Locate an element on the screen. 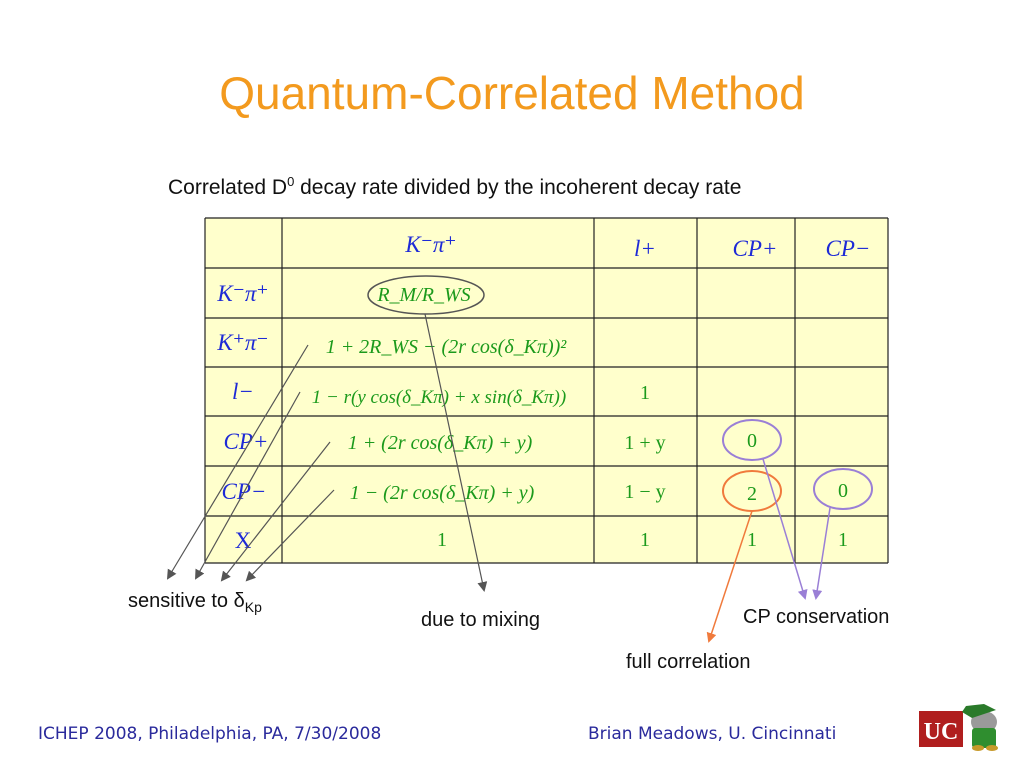 This screenshot has height=768, width=1024. col-header-kpi: K⁻π⁺ is located at coordinates (430, 244).